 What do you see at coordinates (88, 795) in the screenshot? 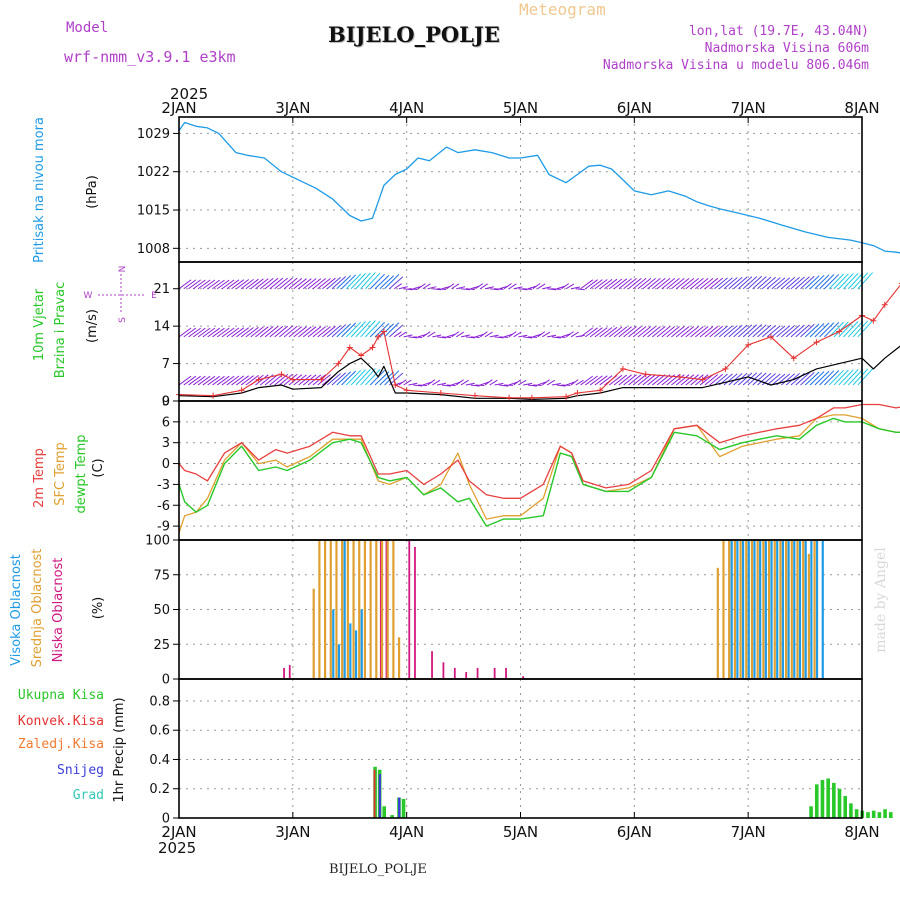
I see `precip-label-hail: Grad` at bounding box center [88, 795].